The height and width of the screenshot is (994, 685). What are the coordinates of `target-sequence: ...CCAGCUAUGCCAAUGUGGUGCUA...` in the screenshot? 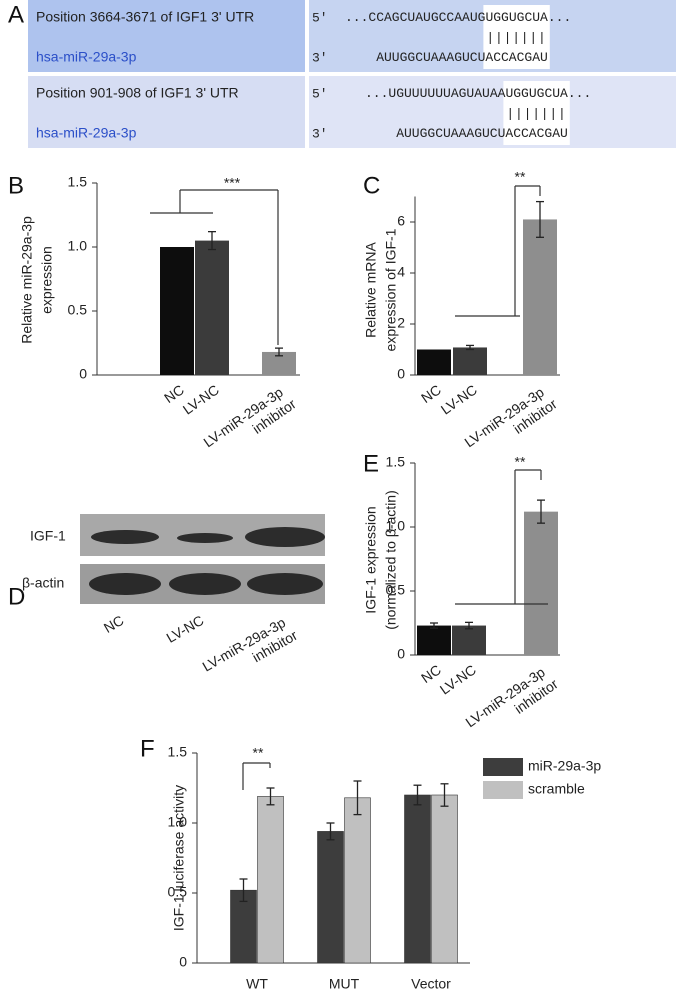 It's located at (458, 17).